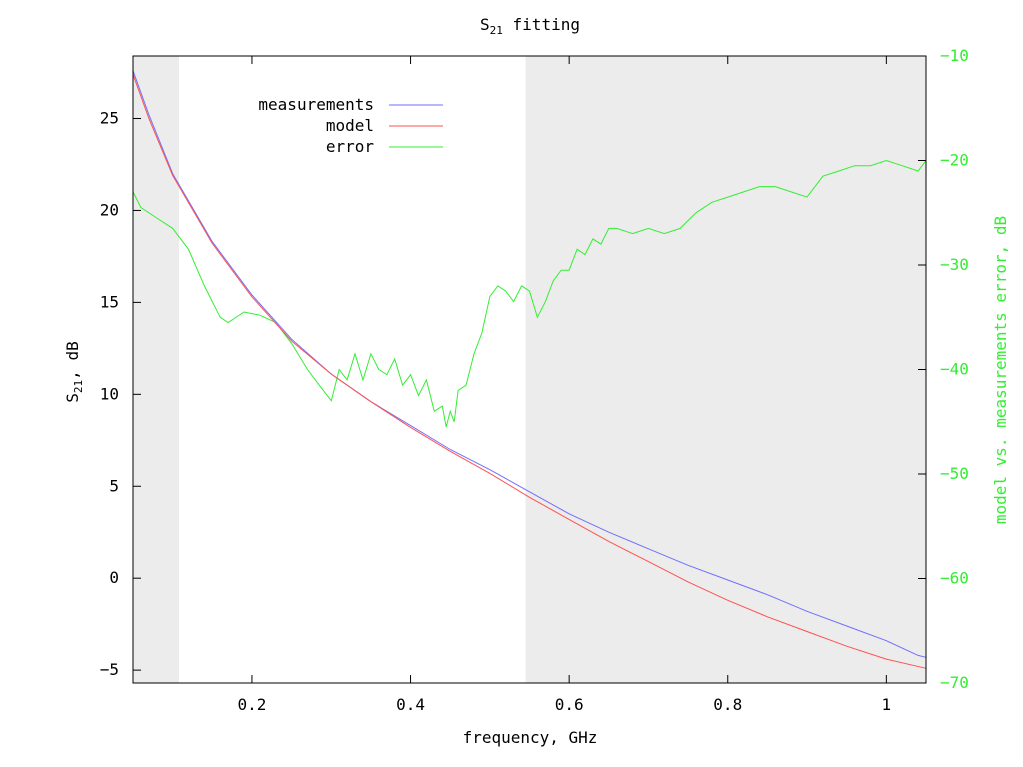  I want to click on chart-title: S21 fitting, so click(530, 26).